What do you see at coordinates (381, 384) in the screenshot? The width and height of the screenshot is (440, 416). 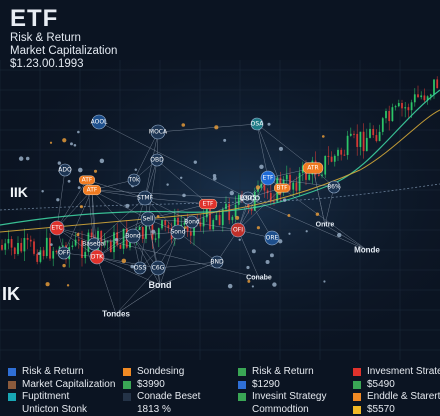 I see `legend-label: $5490` at bounding box center [381, 384].